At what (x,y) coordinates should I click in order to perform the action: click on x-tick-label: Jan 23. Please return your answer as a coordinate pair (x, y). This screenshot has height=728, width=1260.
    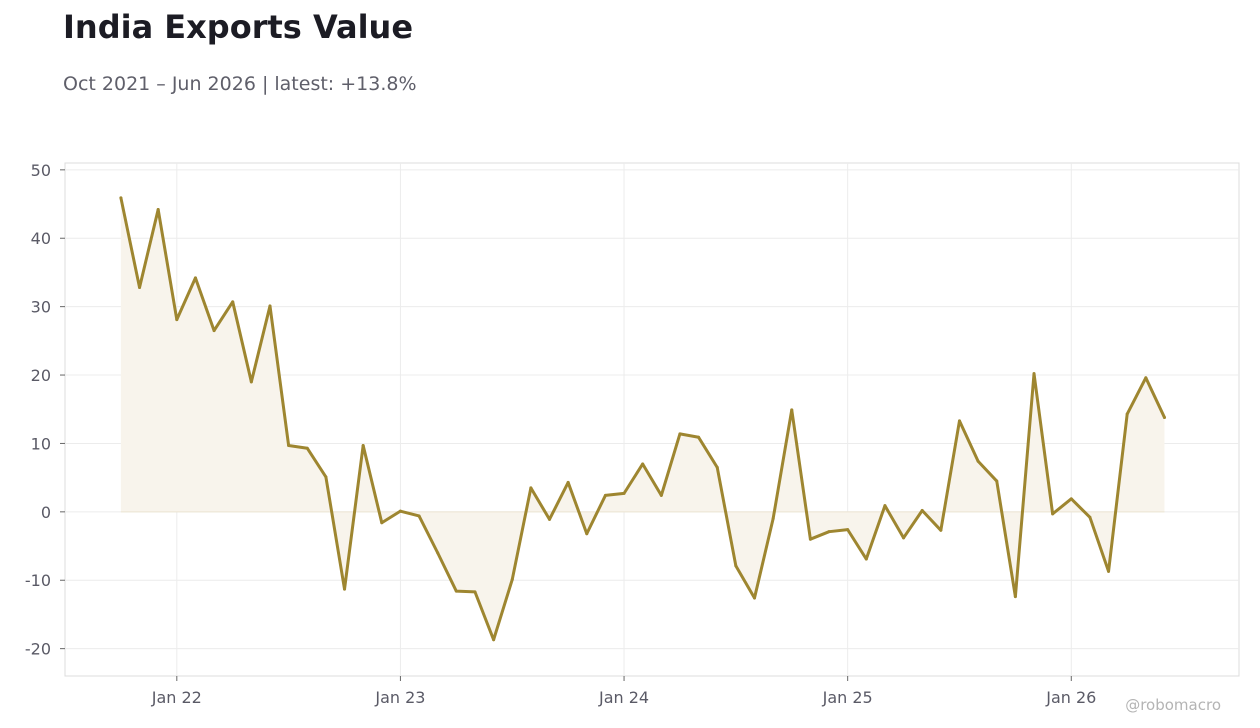
    Looking at the image, I should click on (399, 697).